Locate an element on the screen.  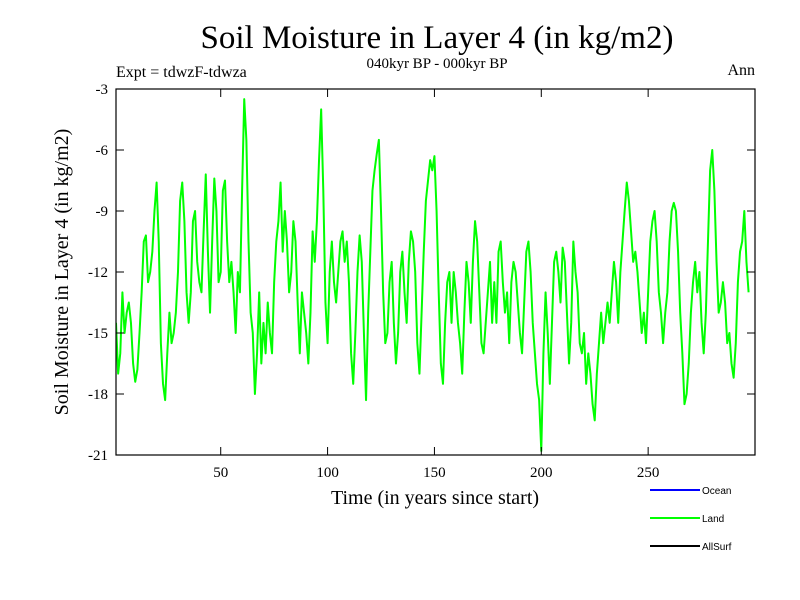
x-tick-label: 50 is located at coordinates (220, 473).